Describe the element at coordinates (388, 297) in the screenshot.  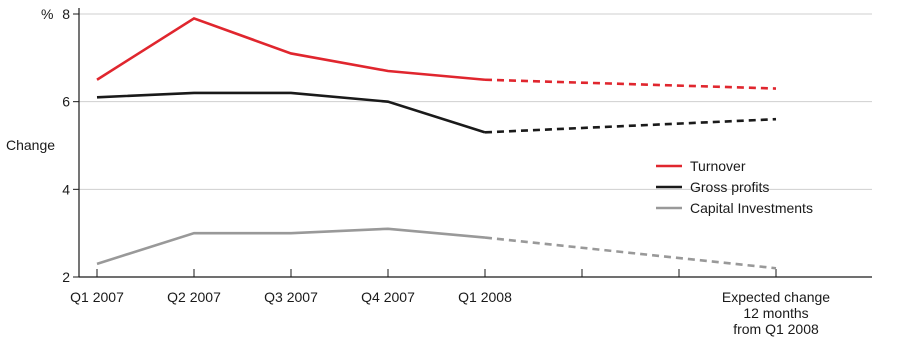
I see `x-tick-label-3: Q4 2007` at that location.